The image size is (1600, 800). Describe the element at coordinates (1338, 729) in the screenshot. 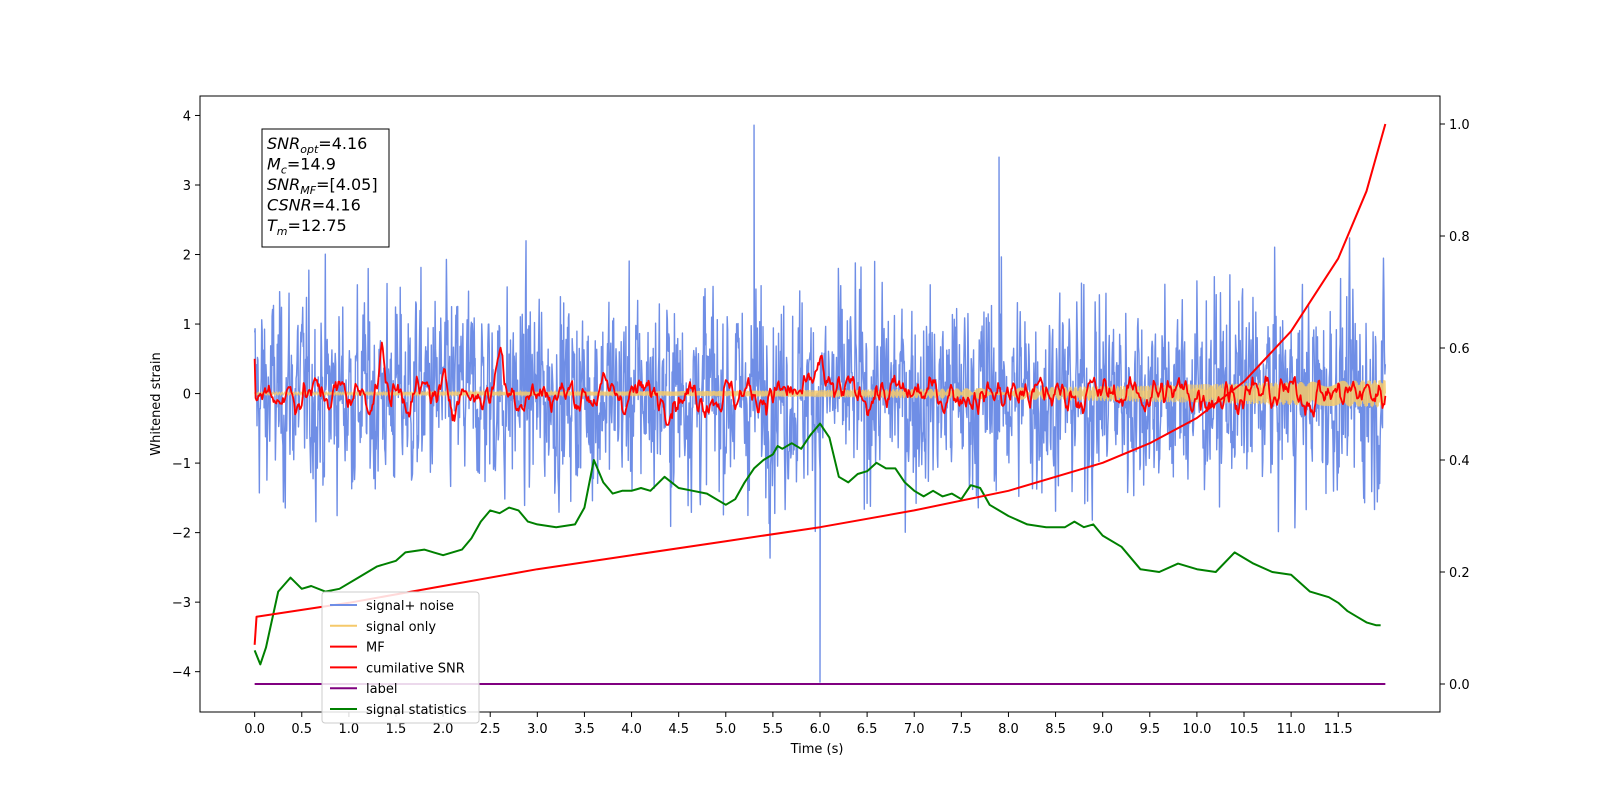

I see `x-tick-label: 11.5` at that location.